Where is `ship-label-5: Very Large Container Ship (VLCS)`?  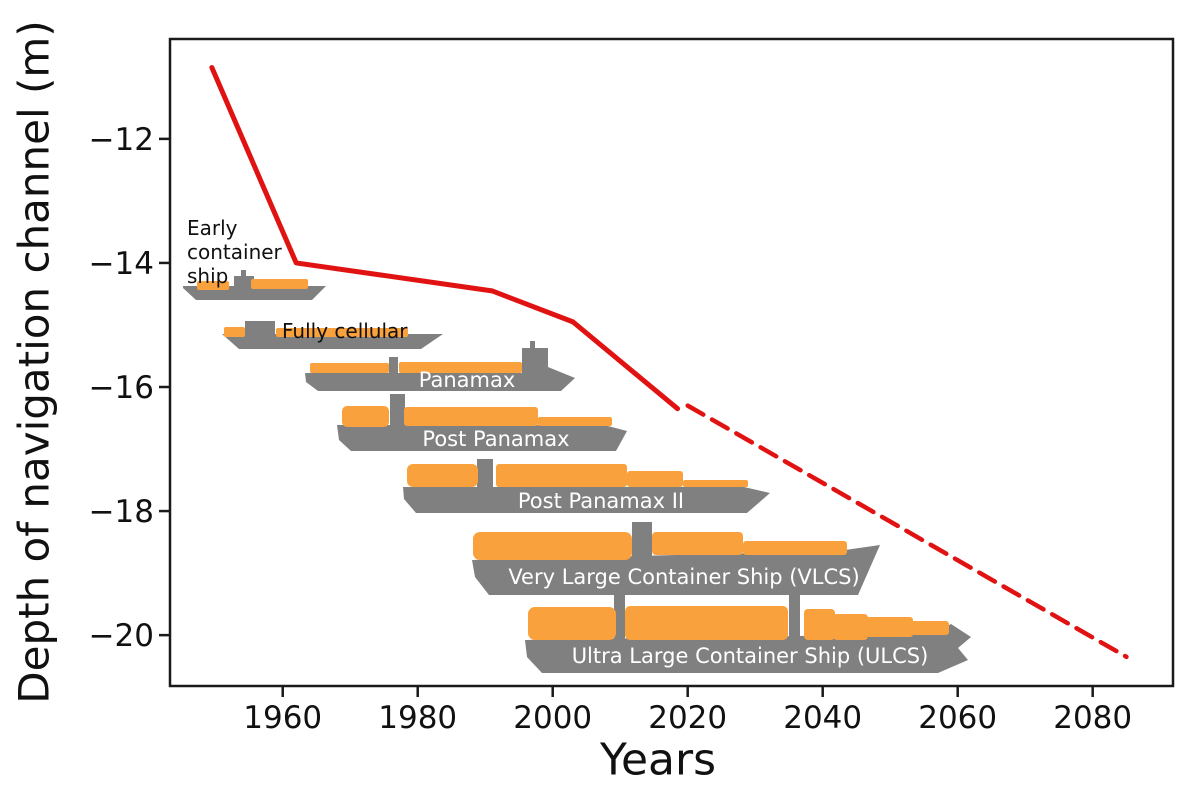 ship-label-5: Very Large Container Ship (VLCS) is located at coordinates (683, 577).